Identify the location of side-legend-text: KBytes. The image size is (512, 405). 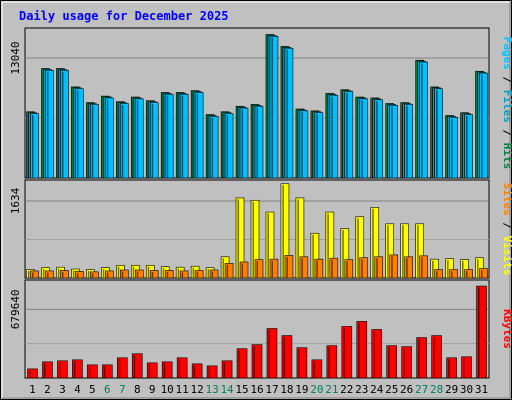
(506, 329).